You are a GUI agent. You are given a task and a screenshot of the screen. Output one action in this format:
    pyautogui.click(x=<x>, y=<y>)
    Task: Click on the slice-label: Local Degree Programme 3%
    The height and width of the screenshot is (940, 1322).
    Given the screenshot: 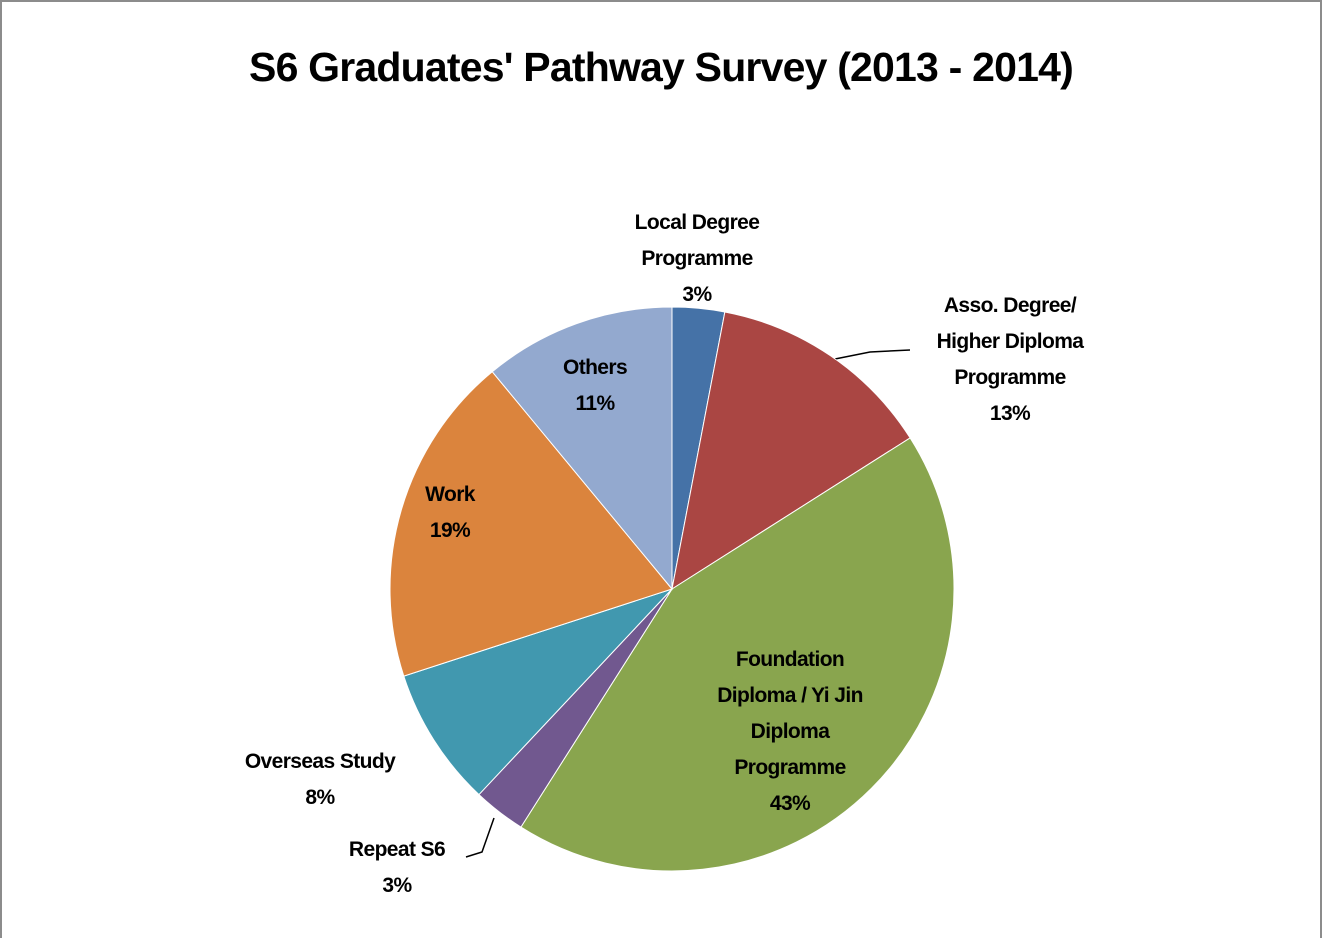 What is the action you would take?
    pyautogui.click(x=697, y=259)
    